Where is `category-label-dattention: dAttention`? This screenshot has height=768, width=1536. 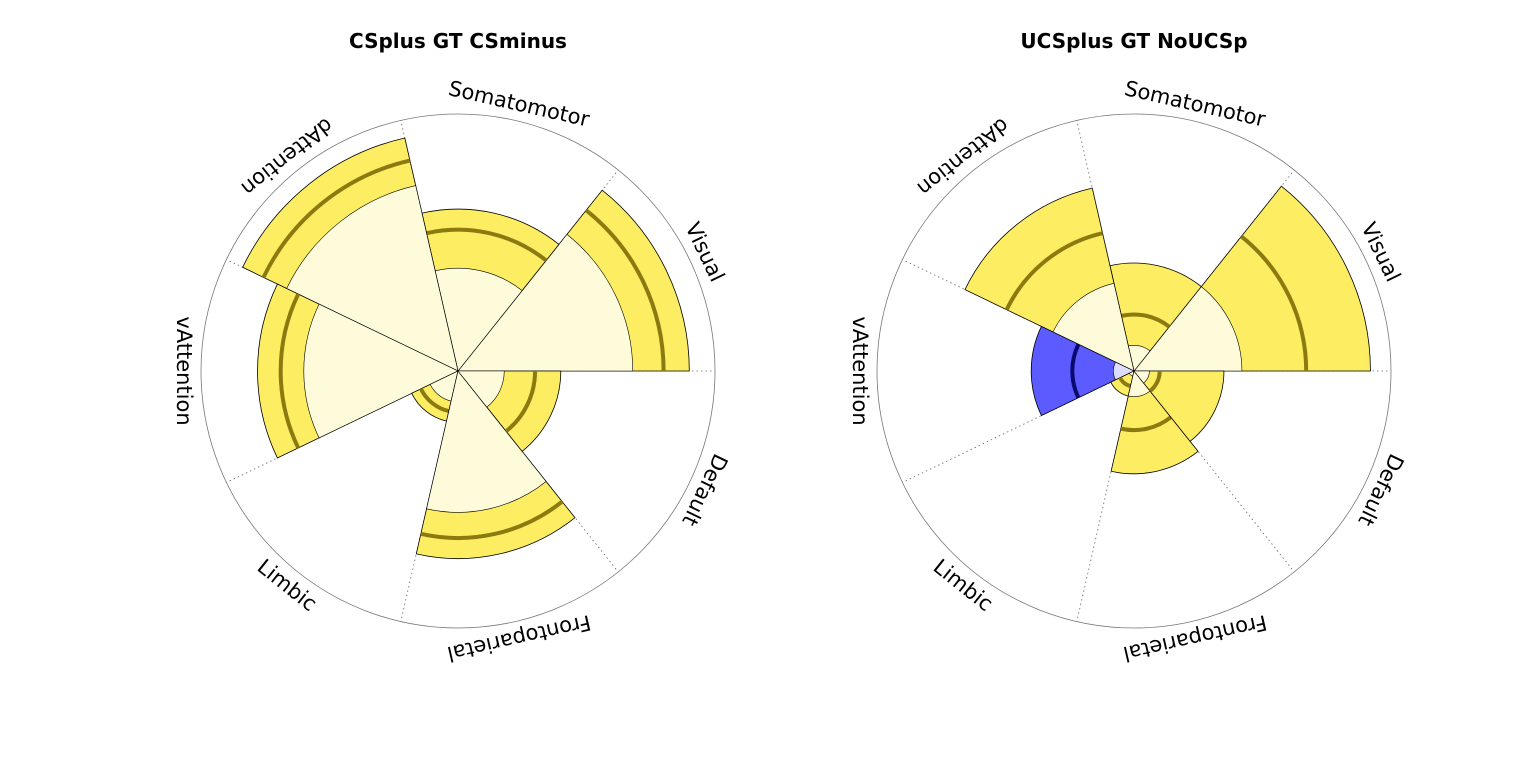
category-label-dattention: dAttention is located at coordinates (963, 157).